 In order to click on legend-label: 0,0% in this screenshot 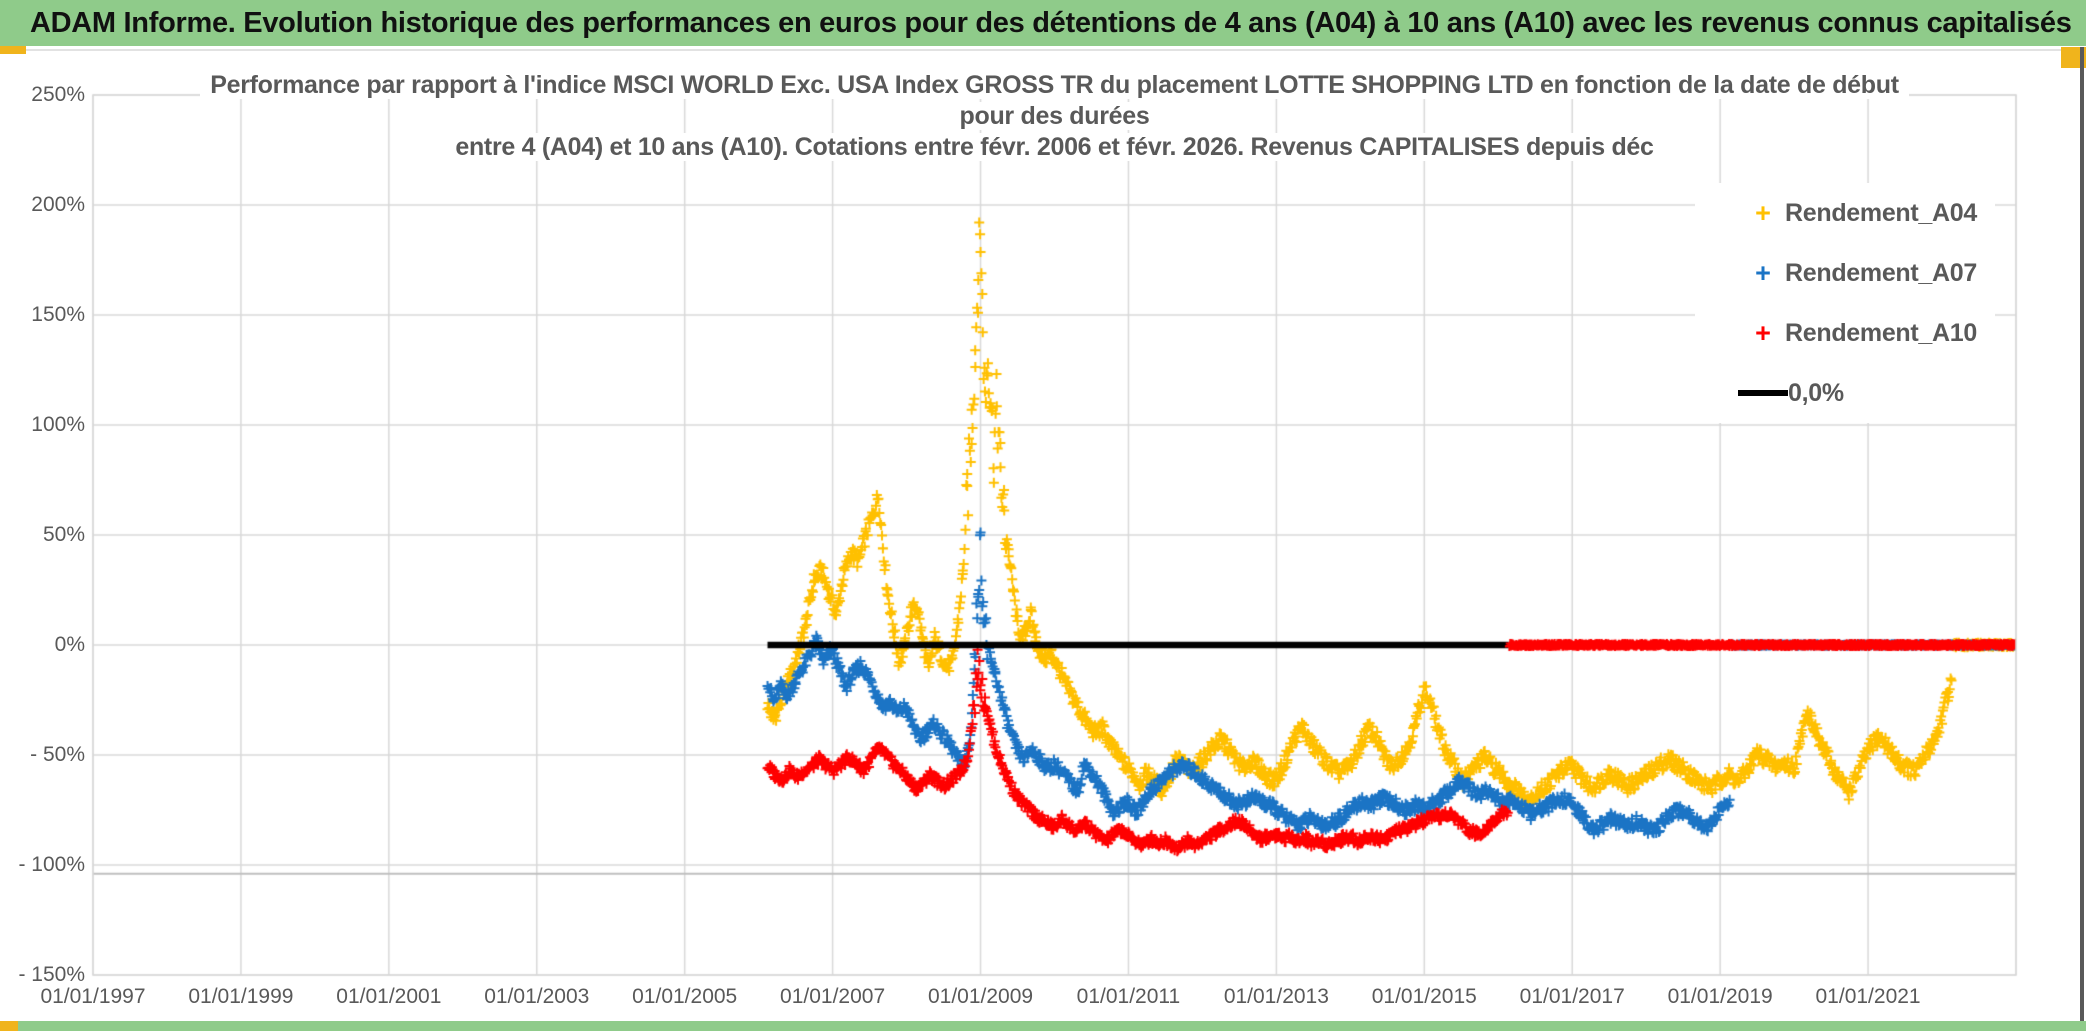, I will do `click(1816, 392)`.